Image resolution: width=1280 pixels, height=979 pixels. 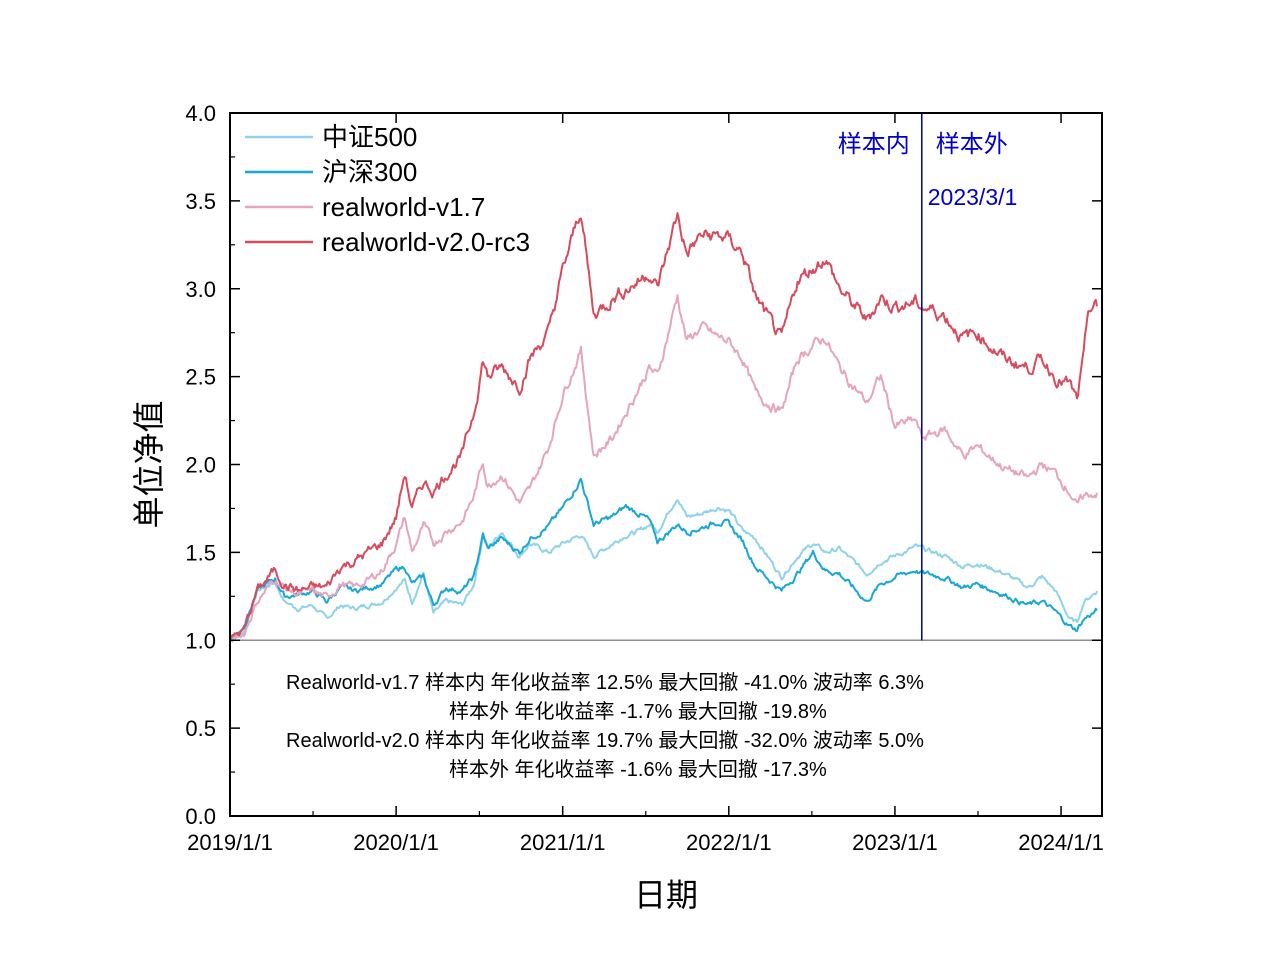 What do you see at coordinates (396, 842) in the screenshot?
I see `x-tick-label: 2020/1/1` at bounding box center [396, 842].